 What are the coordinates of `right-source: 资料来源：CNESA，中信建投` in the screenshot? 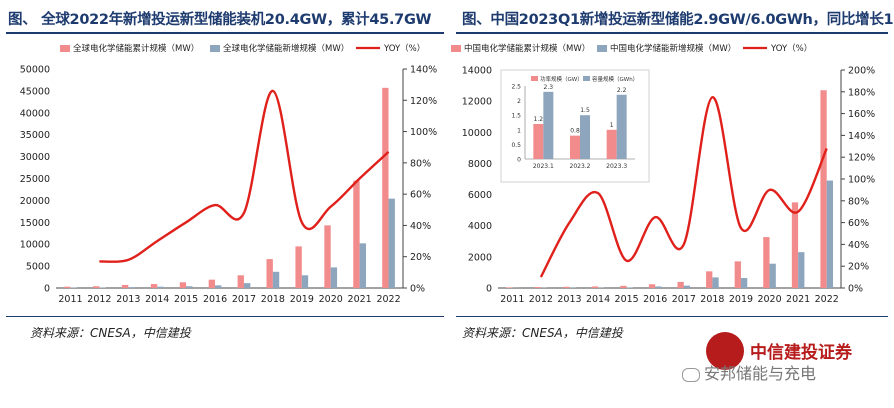 It's located at (542, 333).